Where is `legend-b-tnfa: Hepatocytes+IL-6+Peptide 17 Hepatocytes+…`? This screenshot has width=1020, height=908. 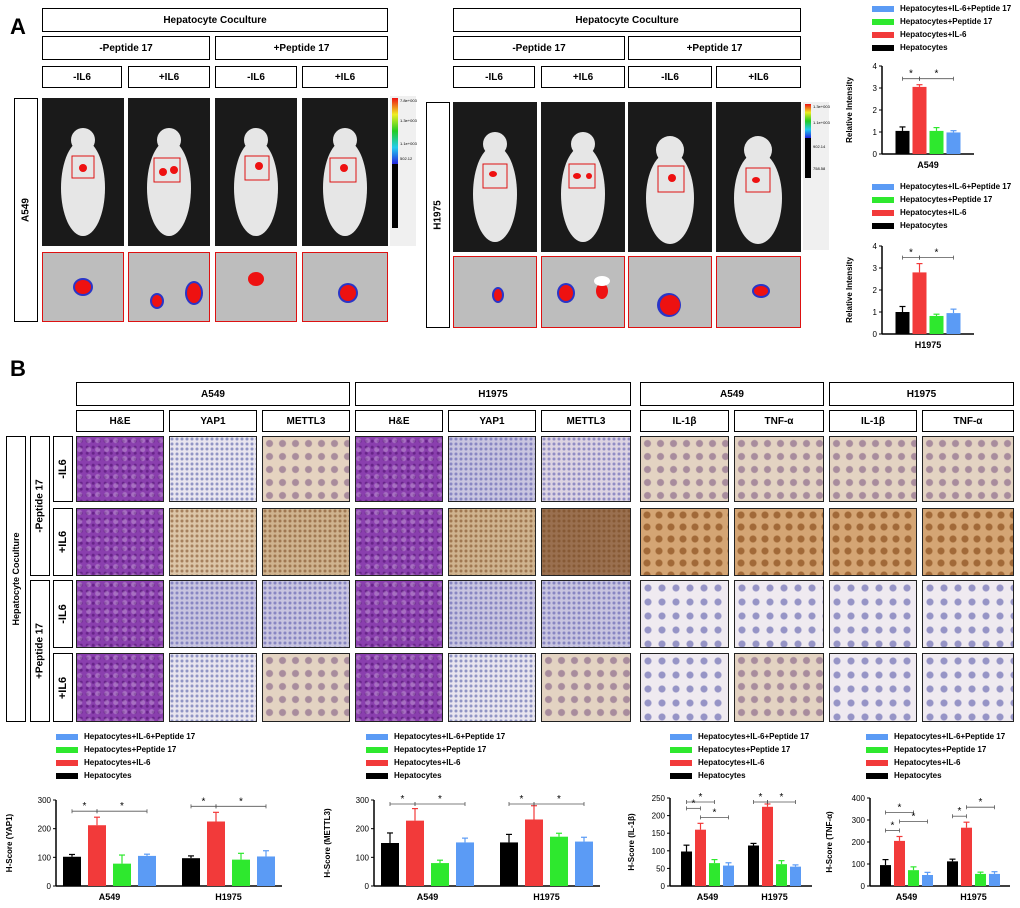 legend-b-tnfa: Hepatocytes+IL-6+Peptide 17 Hepatocytes+… is located at coordinates (935, 756).